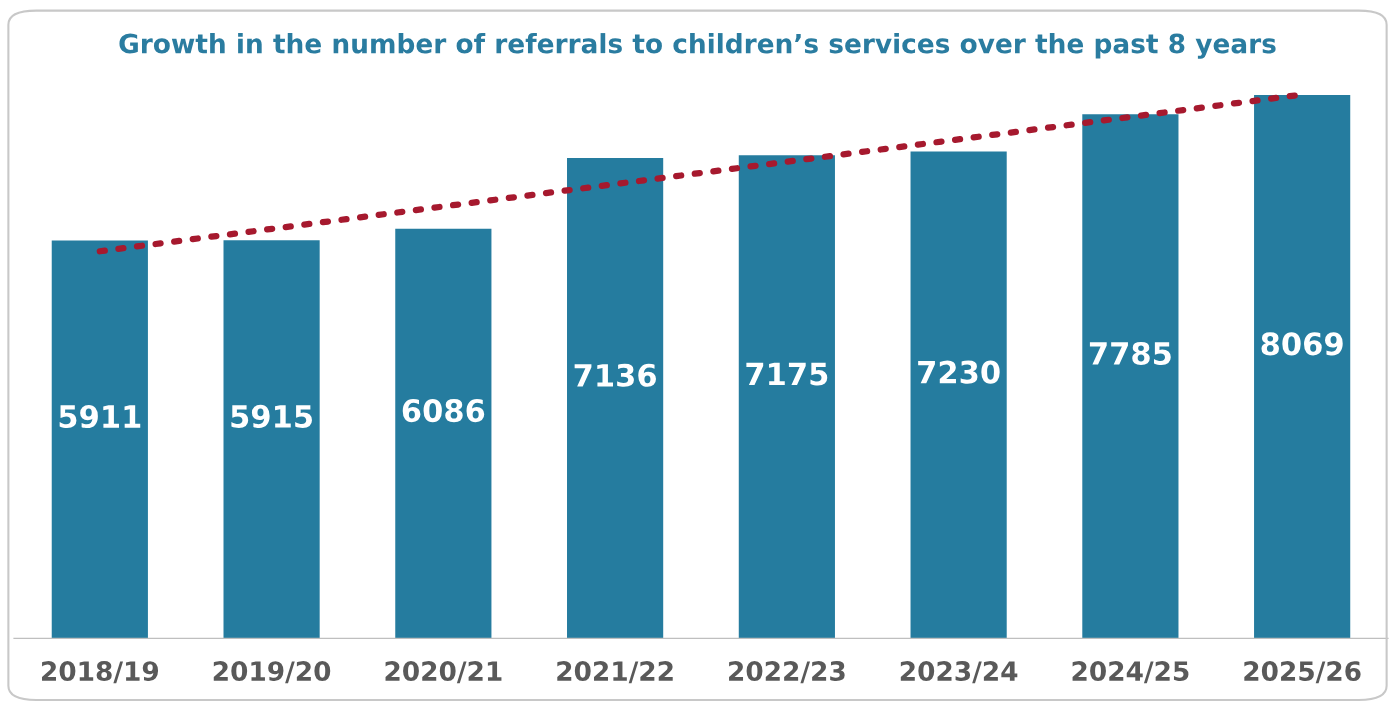 This screenshot has height=707, width=1395. What do you see at coordinates (443, 411) in the screenshot?
I see `data-label: 6086` at bounding box center [443, 411].